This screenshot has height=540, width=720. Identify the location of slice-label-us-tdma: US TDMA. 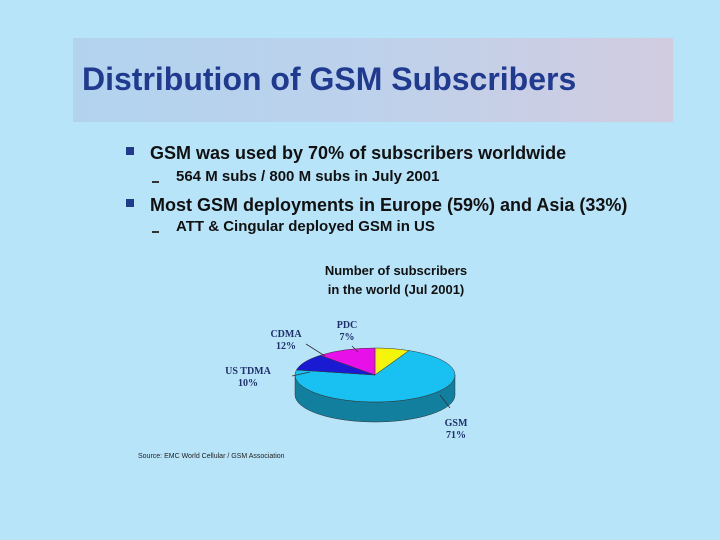
(248, 371).